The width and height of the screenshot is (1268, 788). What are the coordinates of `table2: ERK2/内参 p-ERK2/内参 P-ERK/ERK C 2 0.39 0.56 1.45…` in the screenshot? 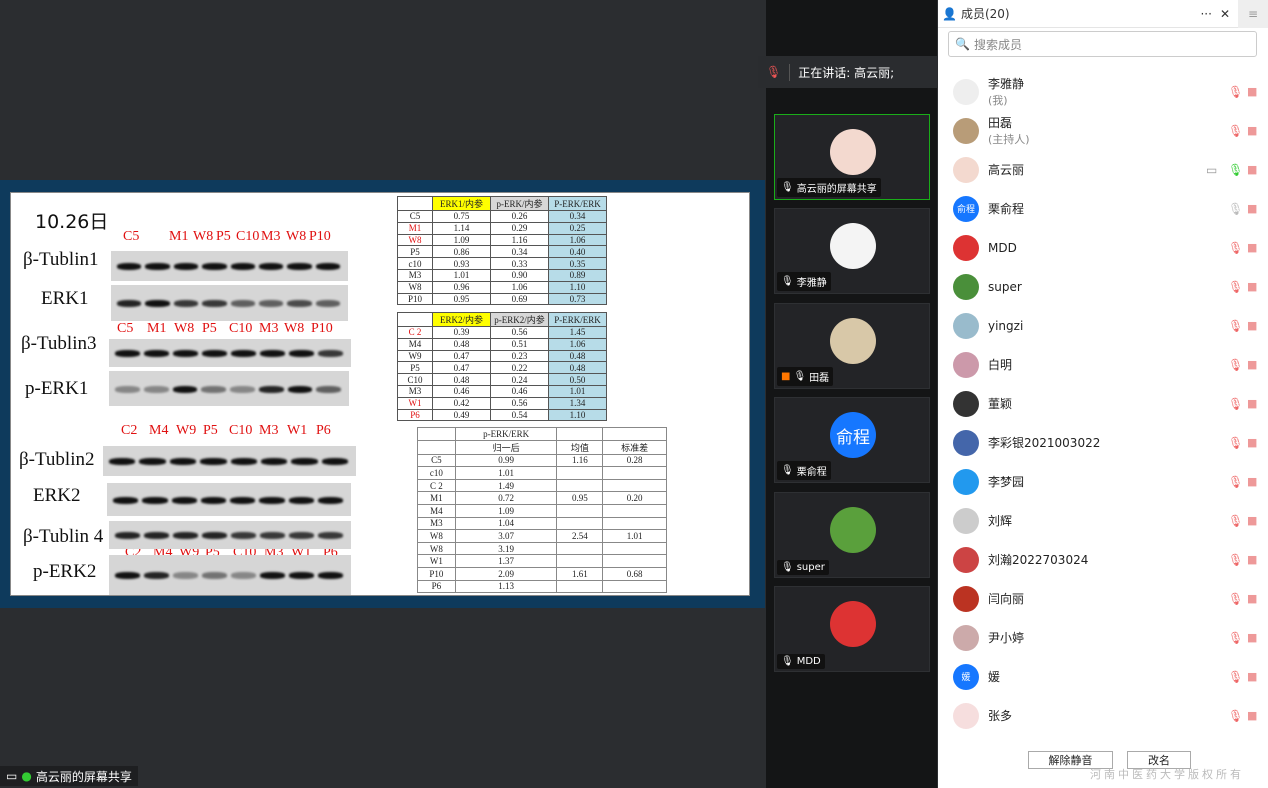 It's located at (502, 367).